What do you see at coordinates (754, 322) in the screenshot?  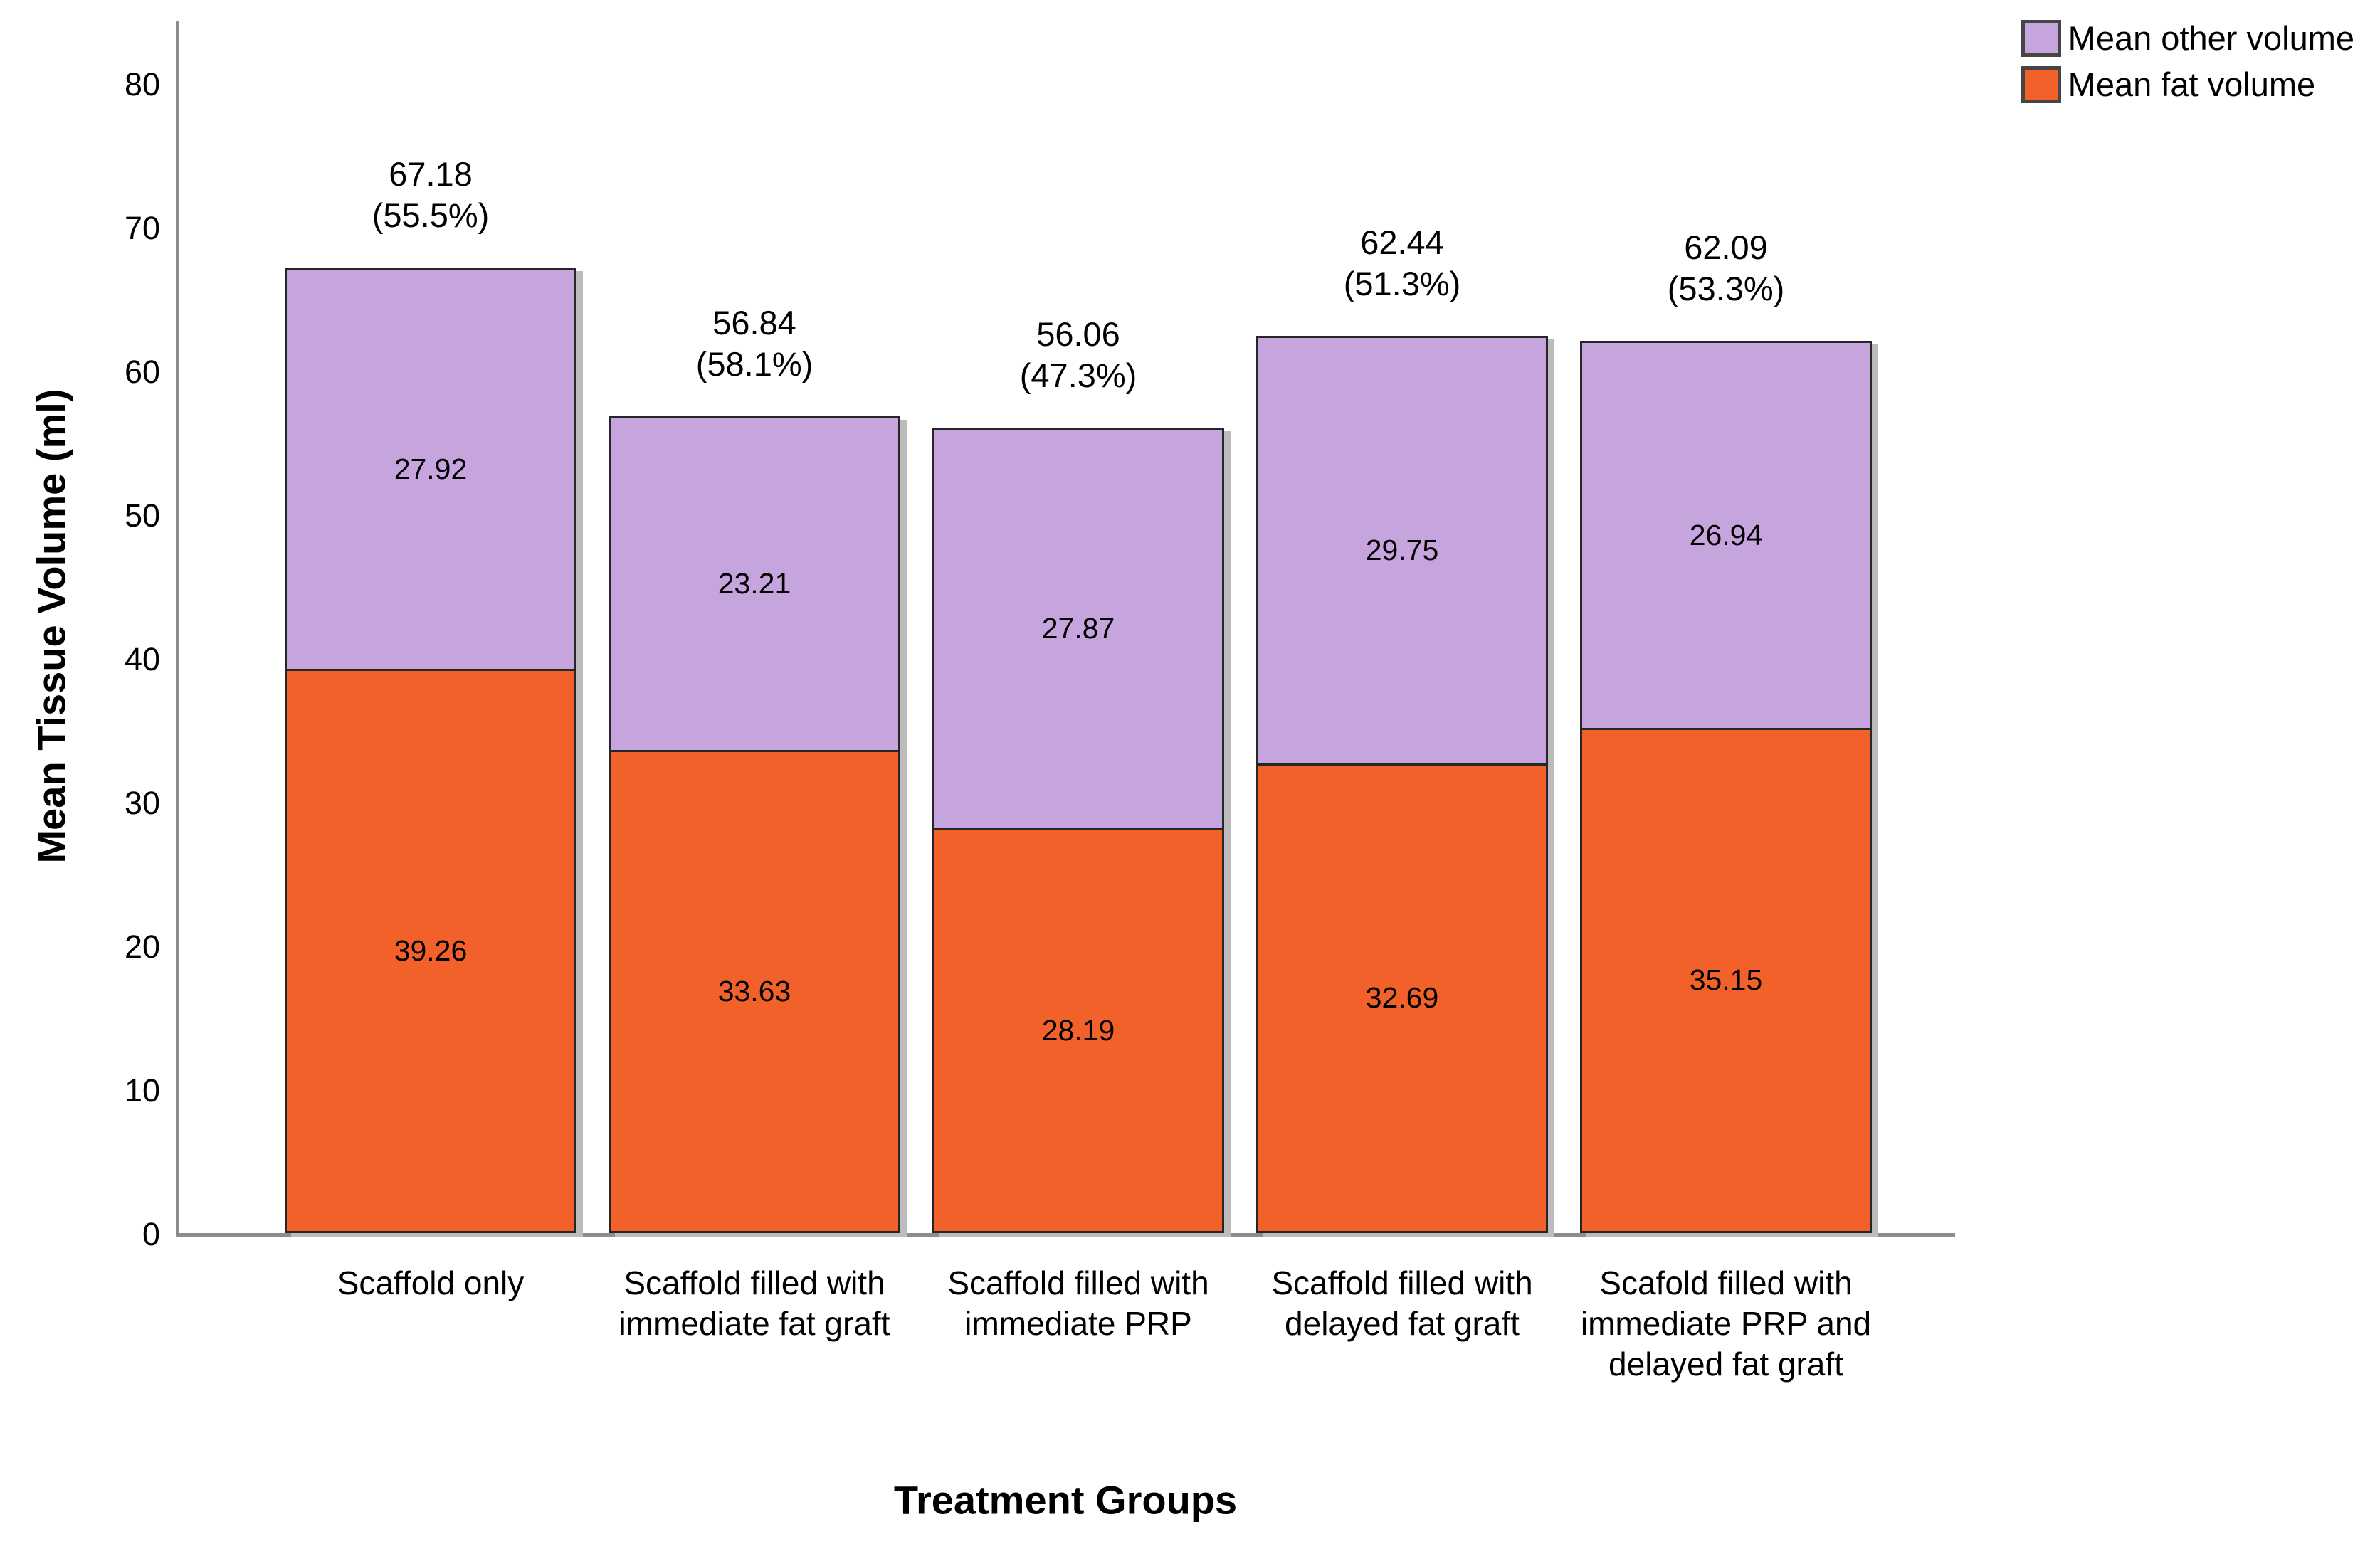 I see `total-value: 56.84` at bounding box center [754, 322].